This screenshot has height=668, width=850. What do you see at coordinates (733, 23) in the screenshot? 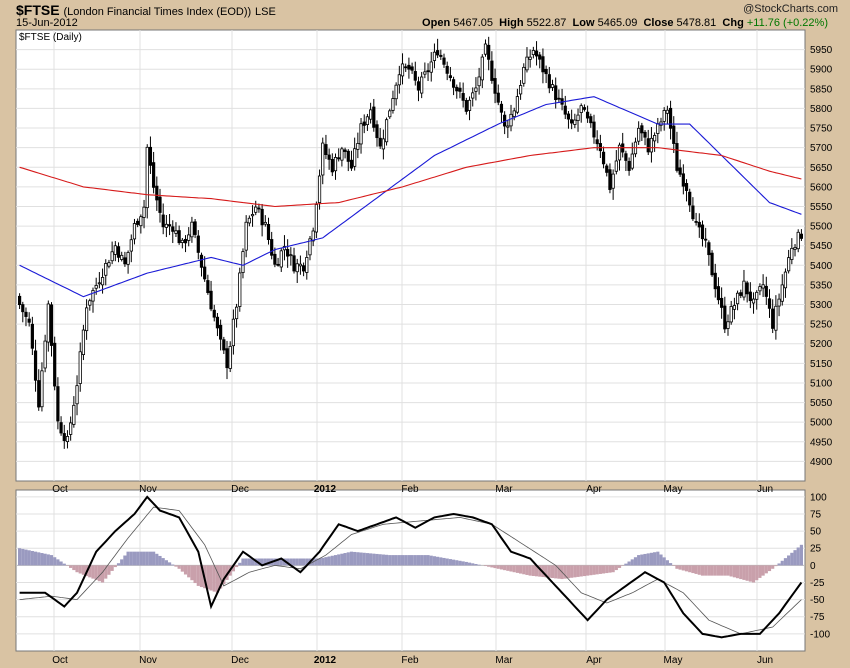
I see `chg-label: Chg` at bounding box center [733, 23].